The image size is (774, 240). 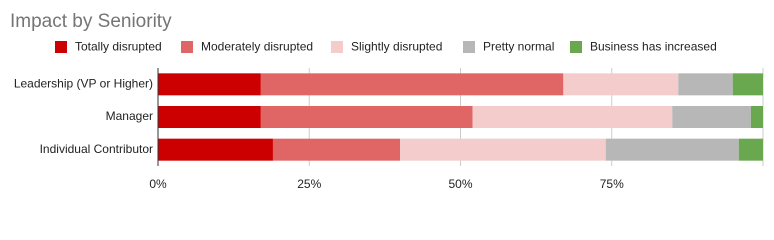 I want to click on y-tick-label: Leadership (VP or Higher), so click(x=83, y=84).